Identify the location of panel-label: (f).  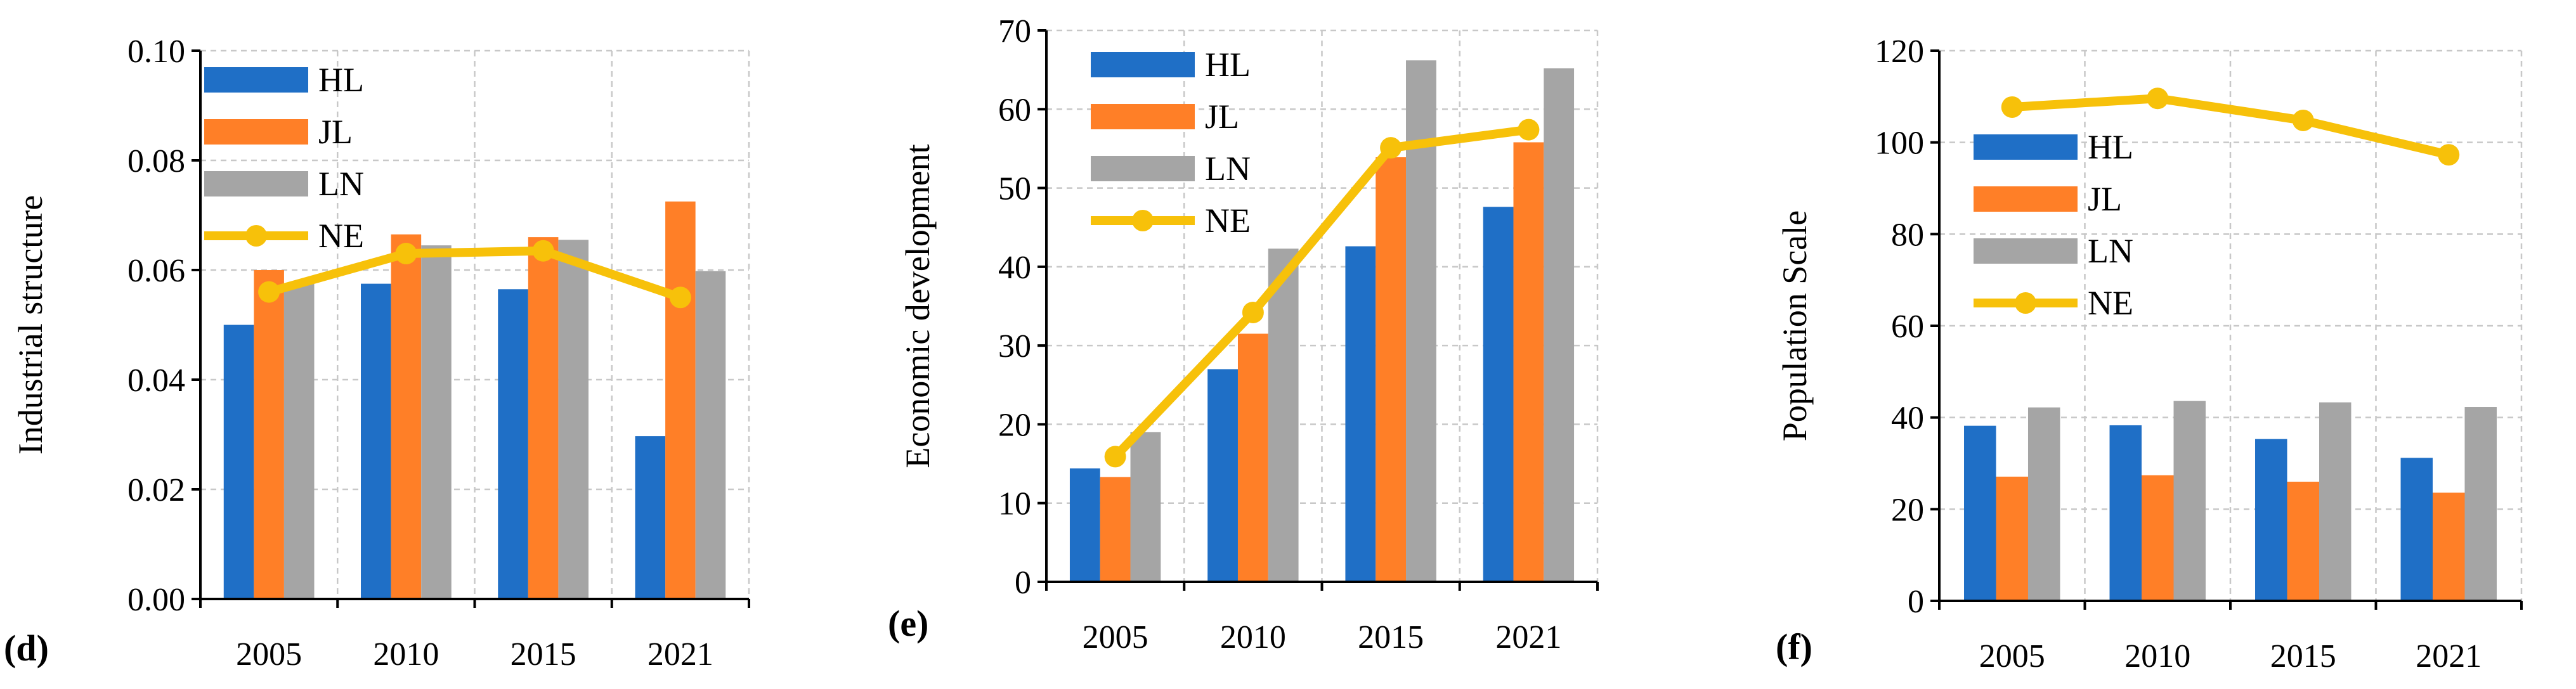
(1794, 646).